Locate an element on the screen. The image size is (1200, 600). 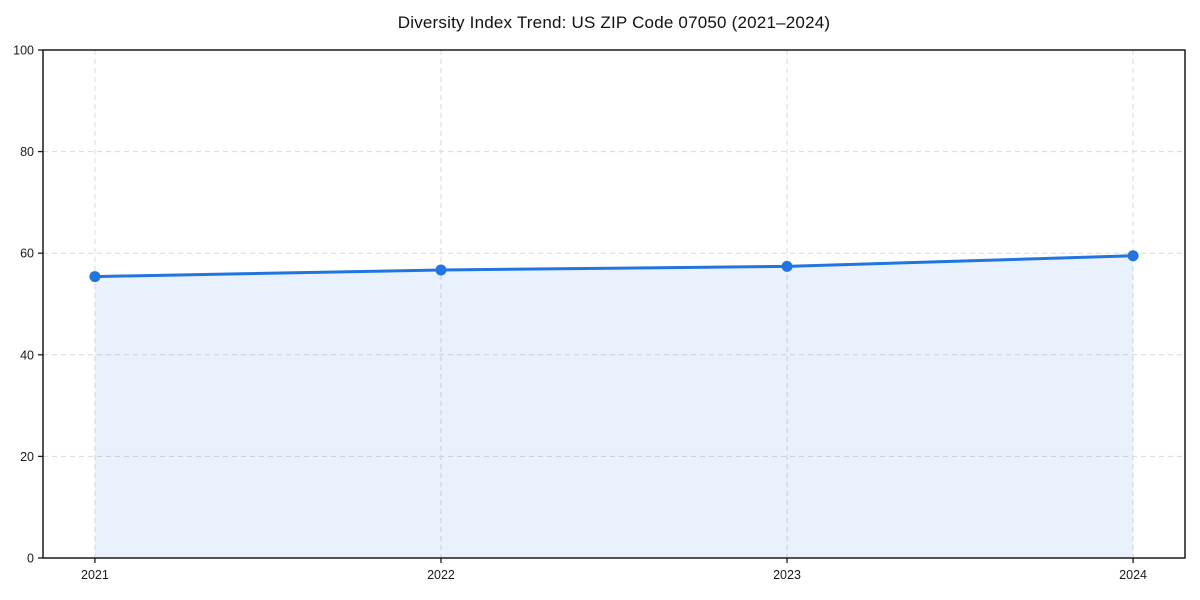
y-tick-label: 20 is located at coordinates (27, 457).